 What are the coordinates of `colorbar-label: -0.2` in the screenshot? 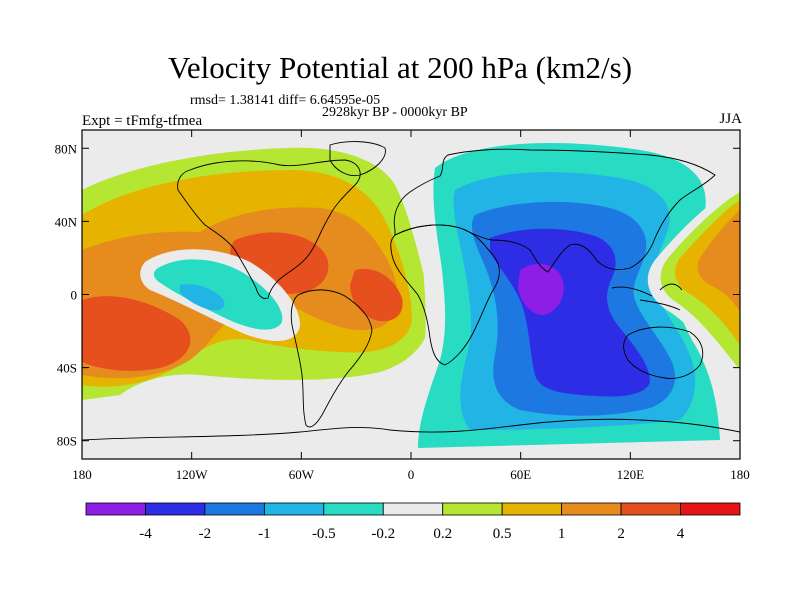 It's located at (383, 534).